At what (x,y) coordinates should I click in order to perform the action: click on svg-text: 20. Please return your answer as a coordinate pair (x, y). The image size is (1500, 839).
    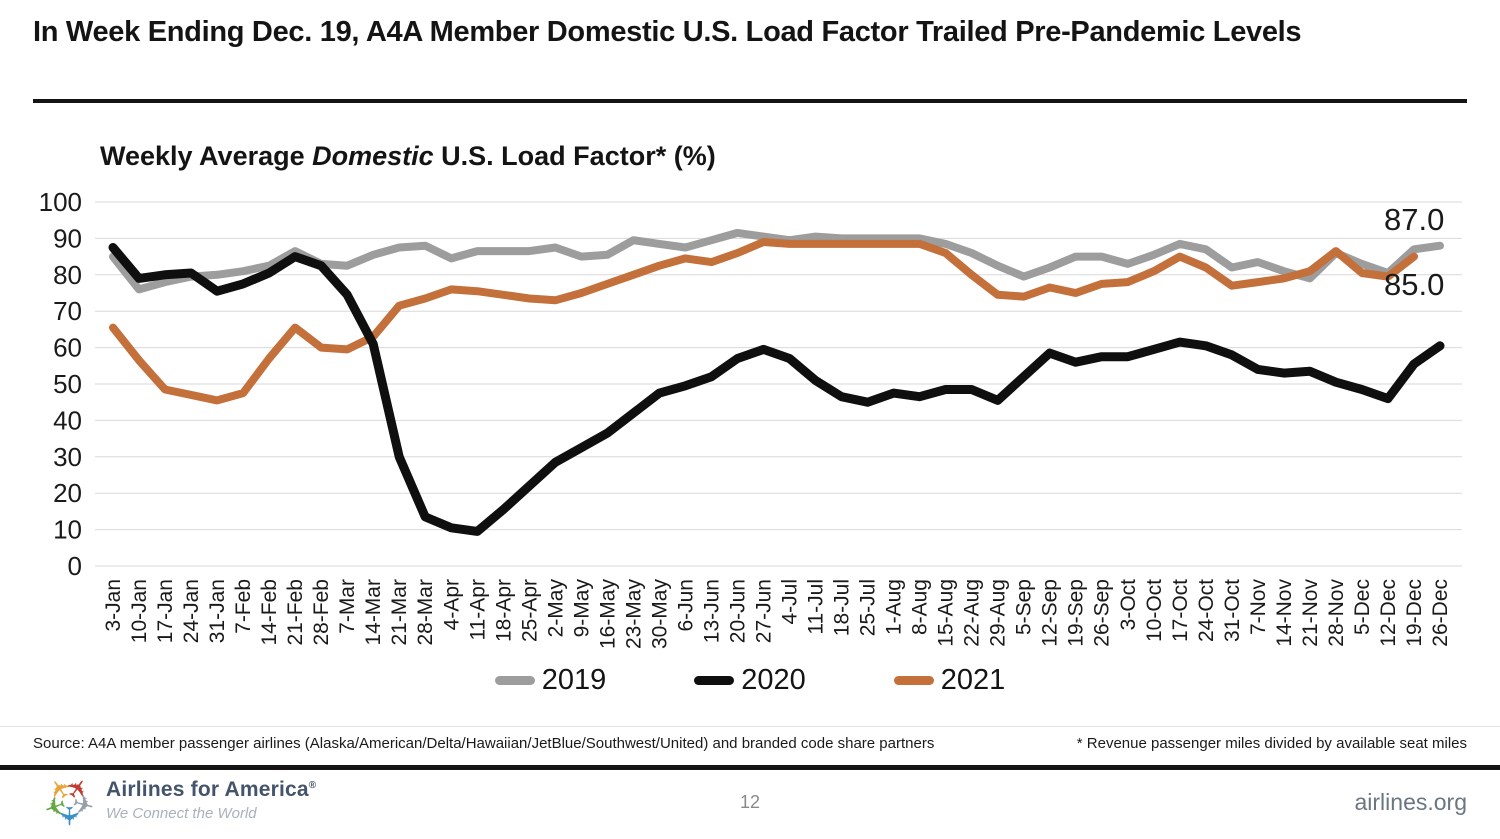
    Looking at the image, I should click on (67, 493).